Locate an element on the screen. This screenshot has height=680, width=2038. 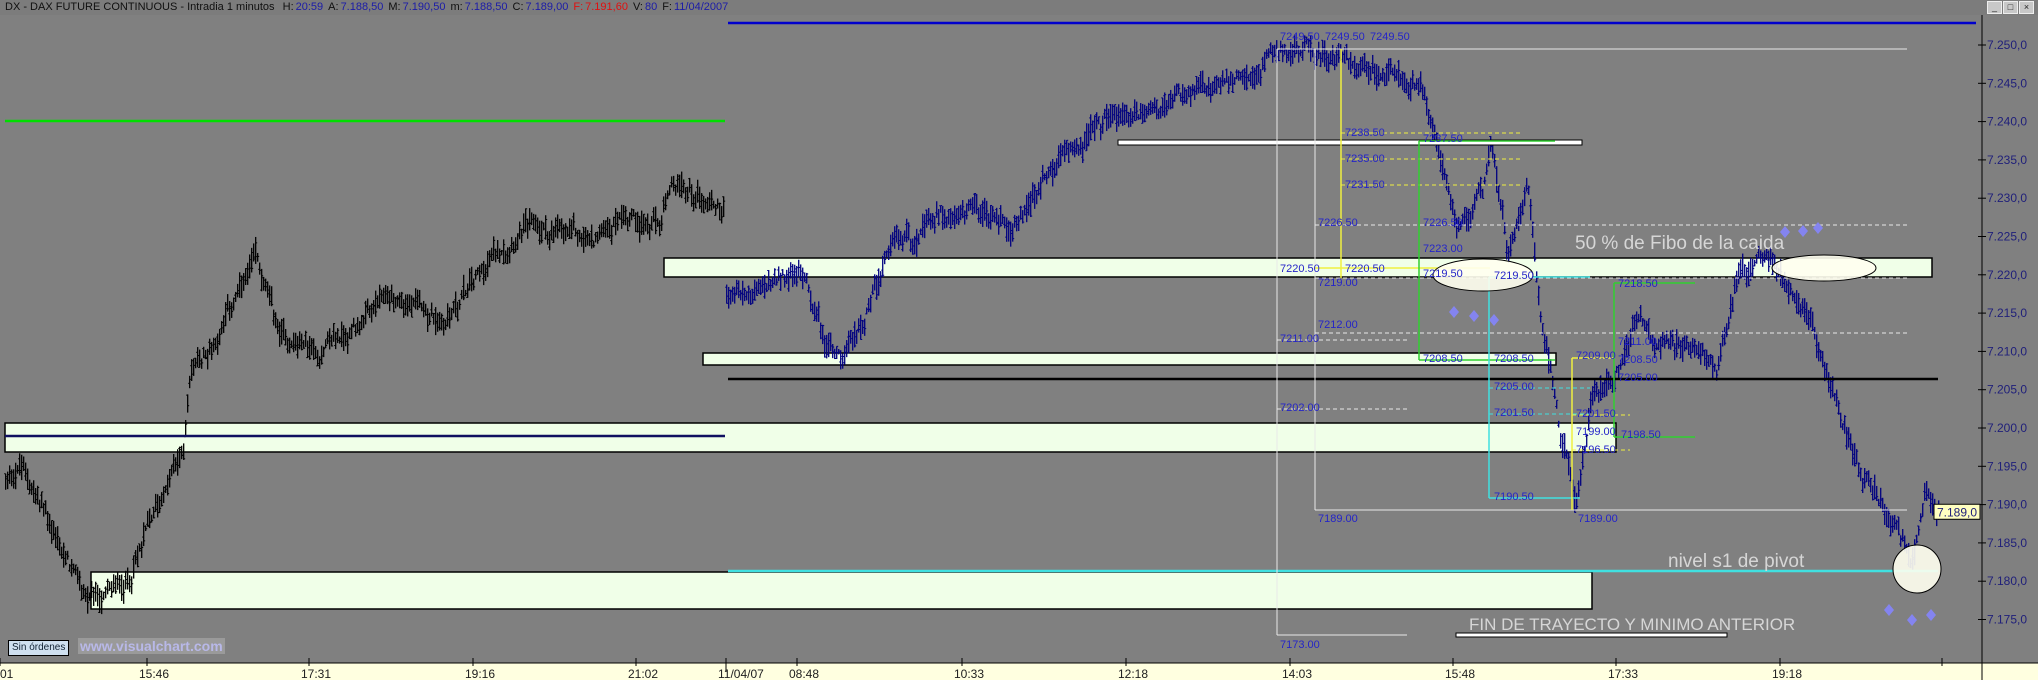
minimize-button: _ is located at coordinates (1994, 7).